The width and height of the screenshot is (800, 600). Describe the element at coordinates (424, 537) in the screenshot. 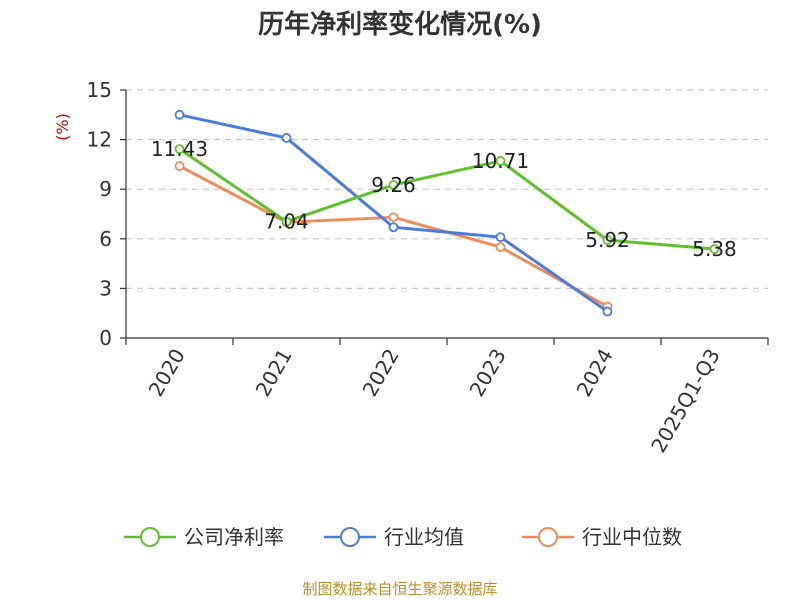

I see `legend-label: 行业均值` at that location.